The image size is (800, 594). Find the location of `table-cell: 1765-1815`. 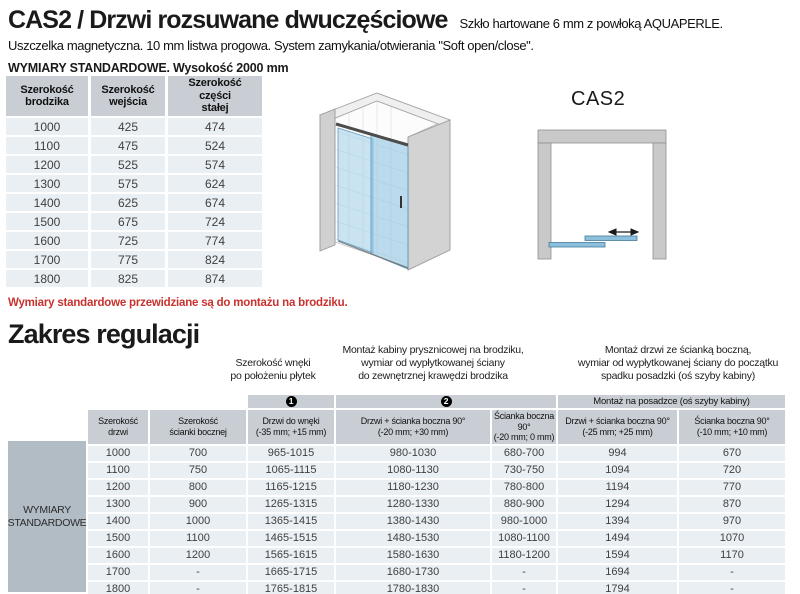

table-cell: 1765-1815 is located at coordinates (291, 587).